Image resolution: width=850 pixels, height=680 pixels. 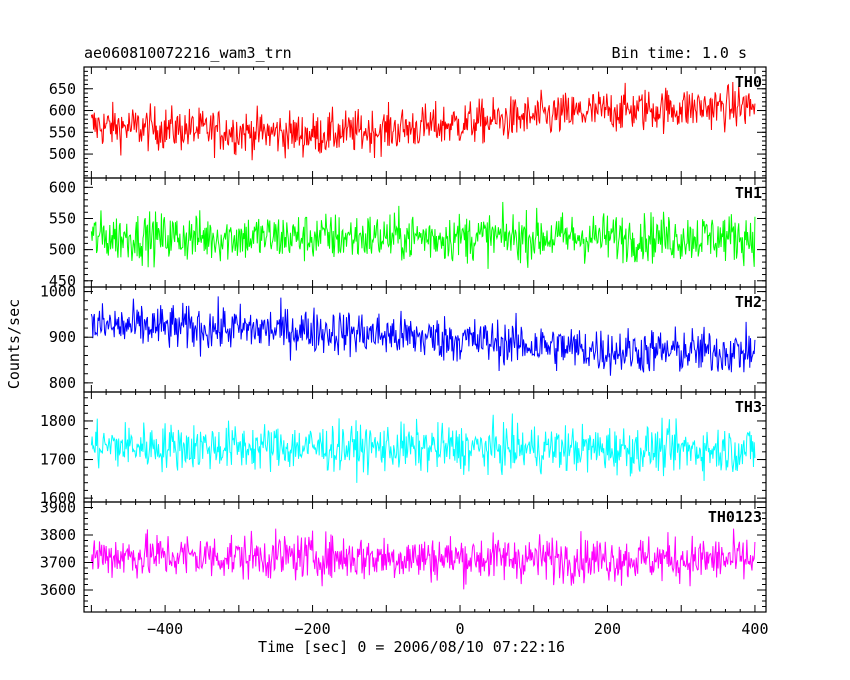 I want to click on y-tick-label: 1700, so click(x=58, y=460).